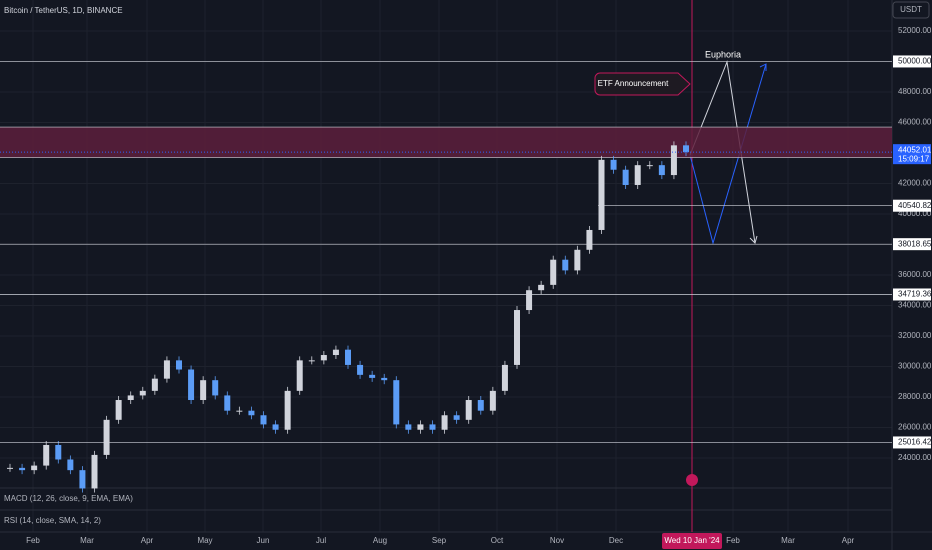  I want to click on x-tick-label: Aug, so click(380, 540).